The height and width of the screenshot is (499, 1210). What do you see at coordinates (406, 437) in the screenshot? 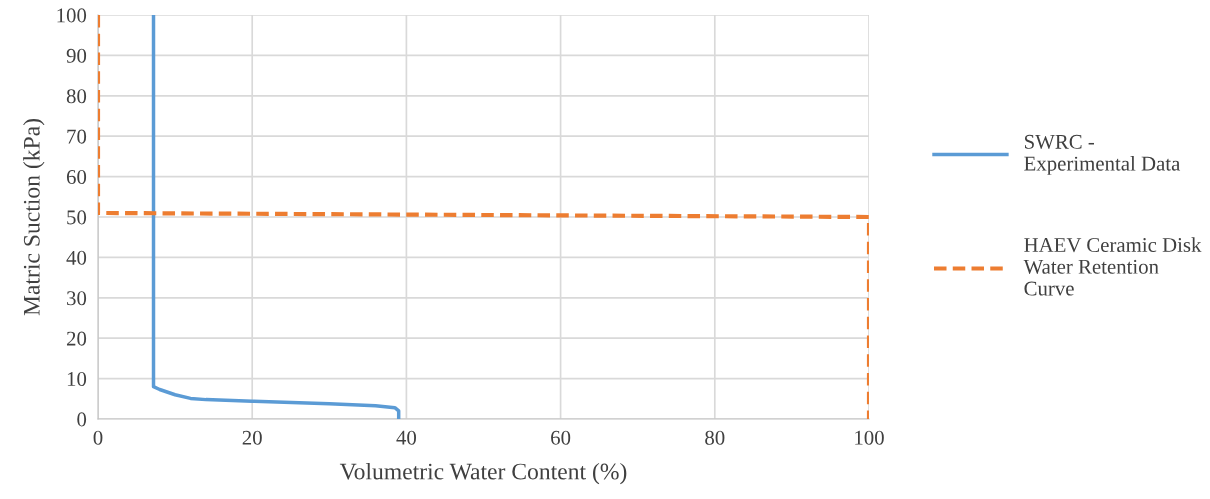
I see `x-tick-label: 40` at bounding box center [406, 437].